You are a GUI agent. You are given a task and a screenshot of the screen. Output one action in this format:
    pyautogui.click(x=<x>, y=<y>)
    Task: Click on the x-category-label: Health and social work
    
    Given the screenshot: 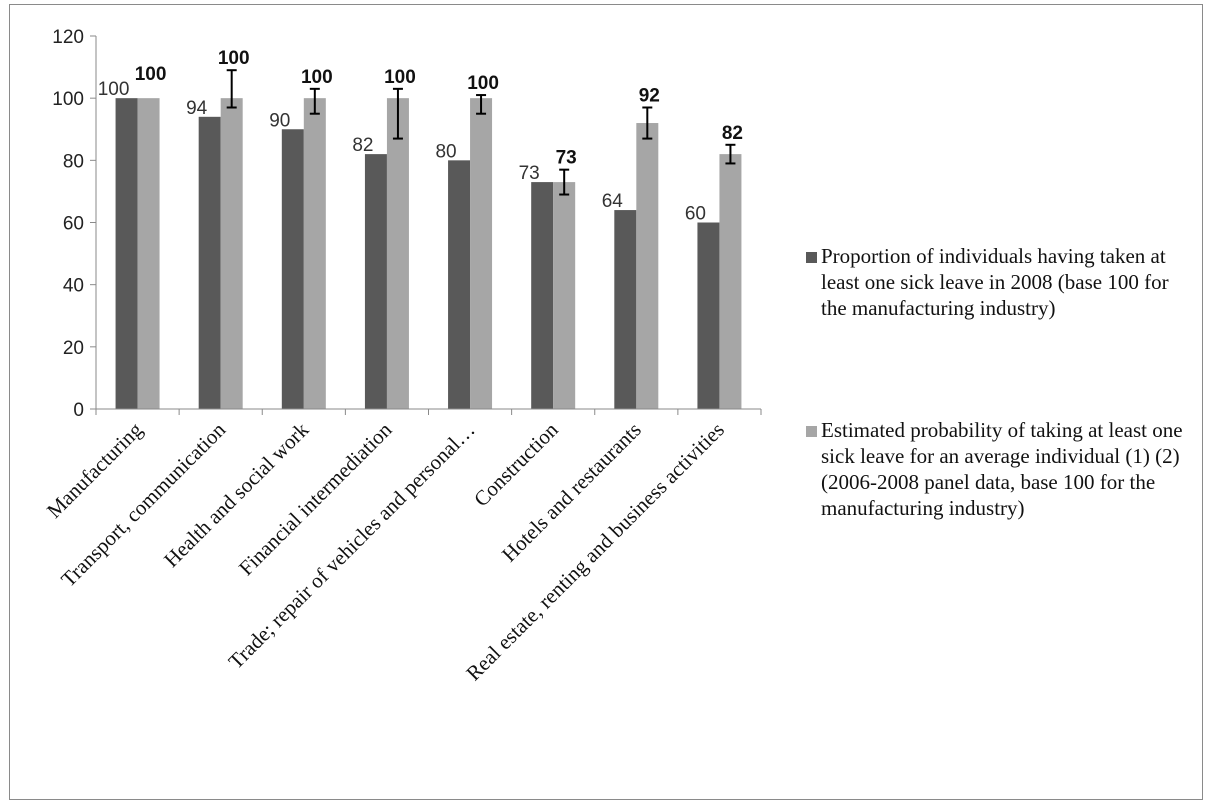 What is the action you would take?
    pyautogui.click(x=236, y=494)
    